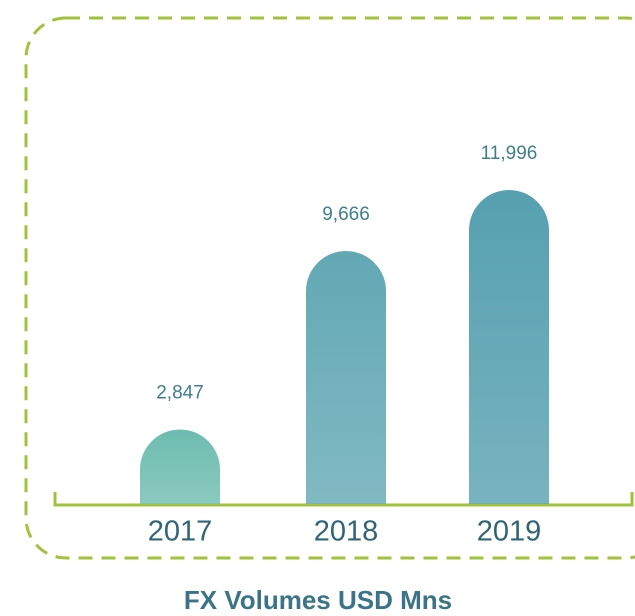  I want to click on chart-title: FX Volumes USD Mns, so click(318, 600).